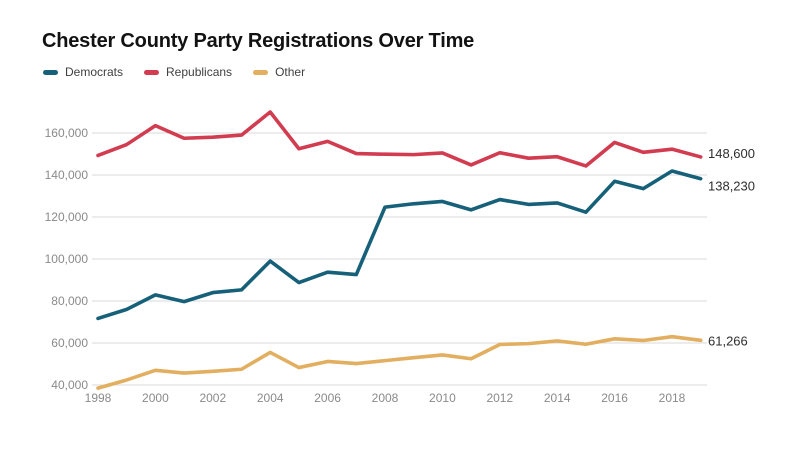 The width and height of the screenshot is (800, 450). What do you see at coordinates (399, 139) in the screenshot?
I see `line-republicans` at bounding box center [399, 139].